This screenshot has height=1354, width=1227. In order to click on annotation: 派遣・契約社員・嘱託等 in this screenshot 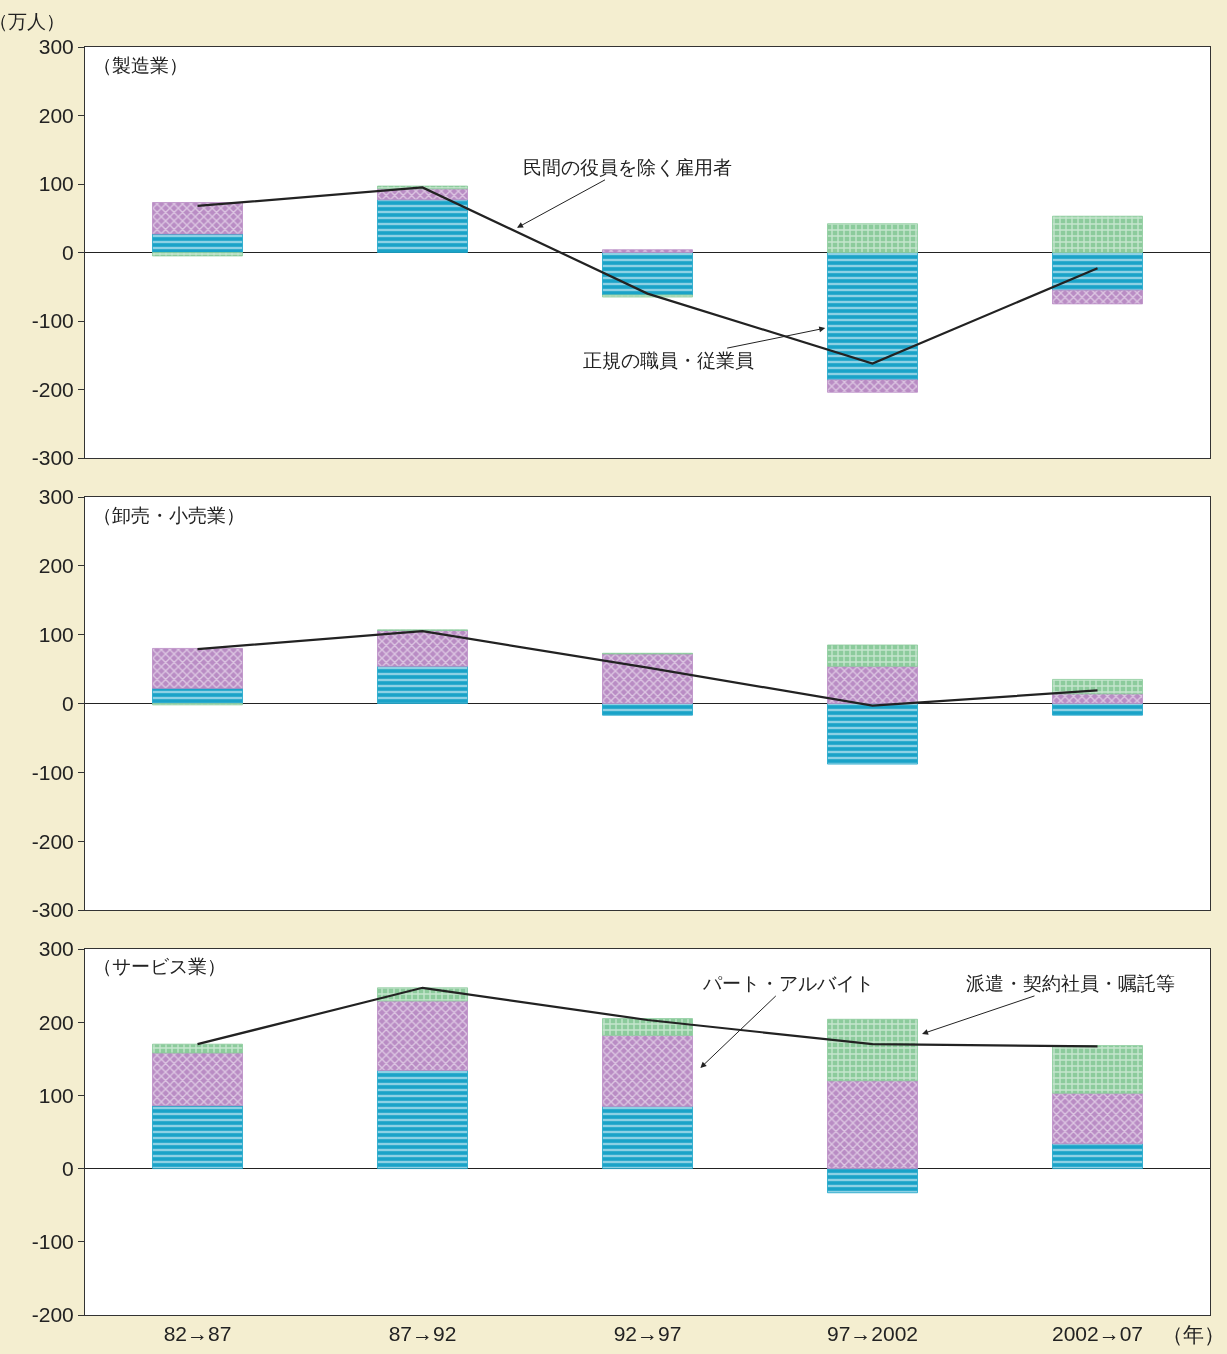, I will do `click(1070, 983)`.